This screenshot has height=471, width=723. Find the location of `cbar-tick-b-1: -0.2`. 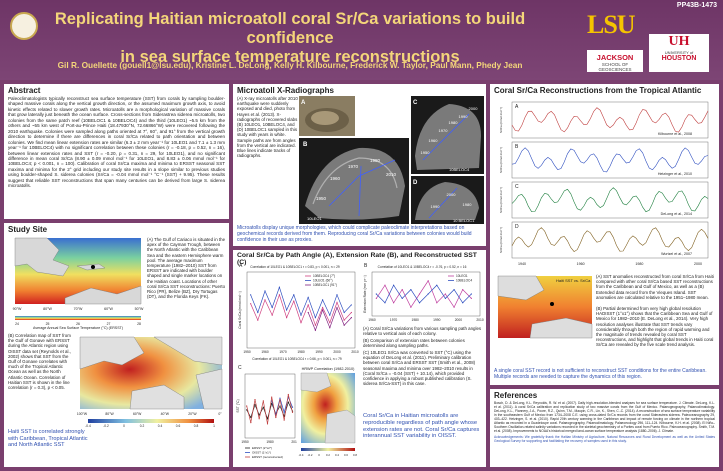

cbar-tick-b-1: -0.2 is located at coordinates (106, 425).